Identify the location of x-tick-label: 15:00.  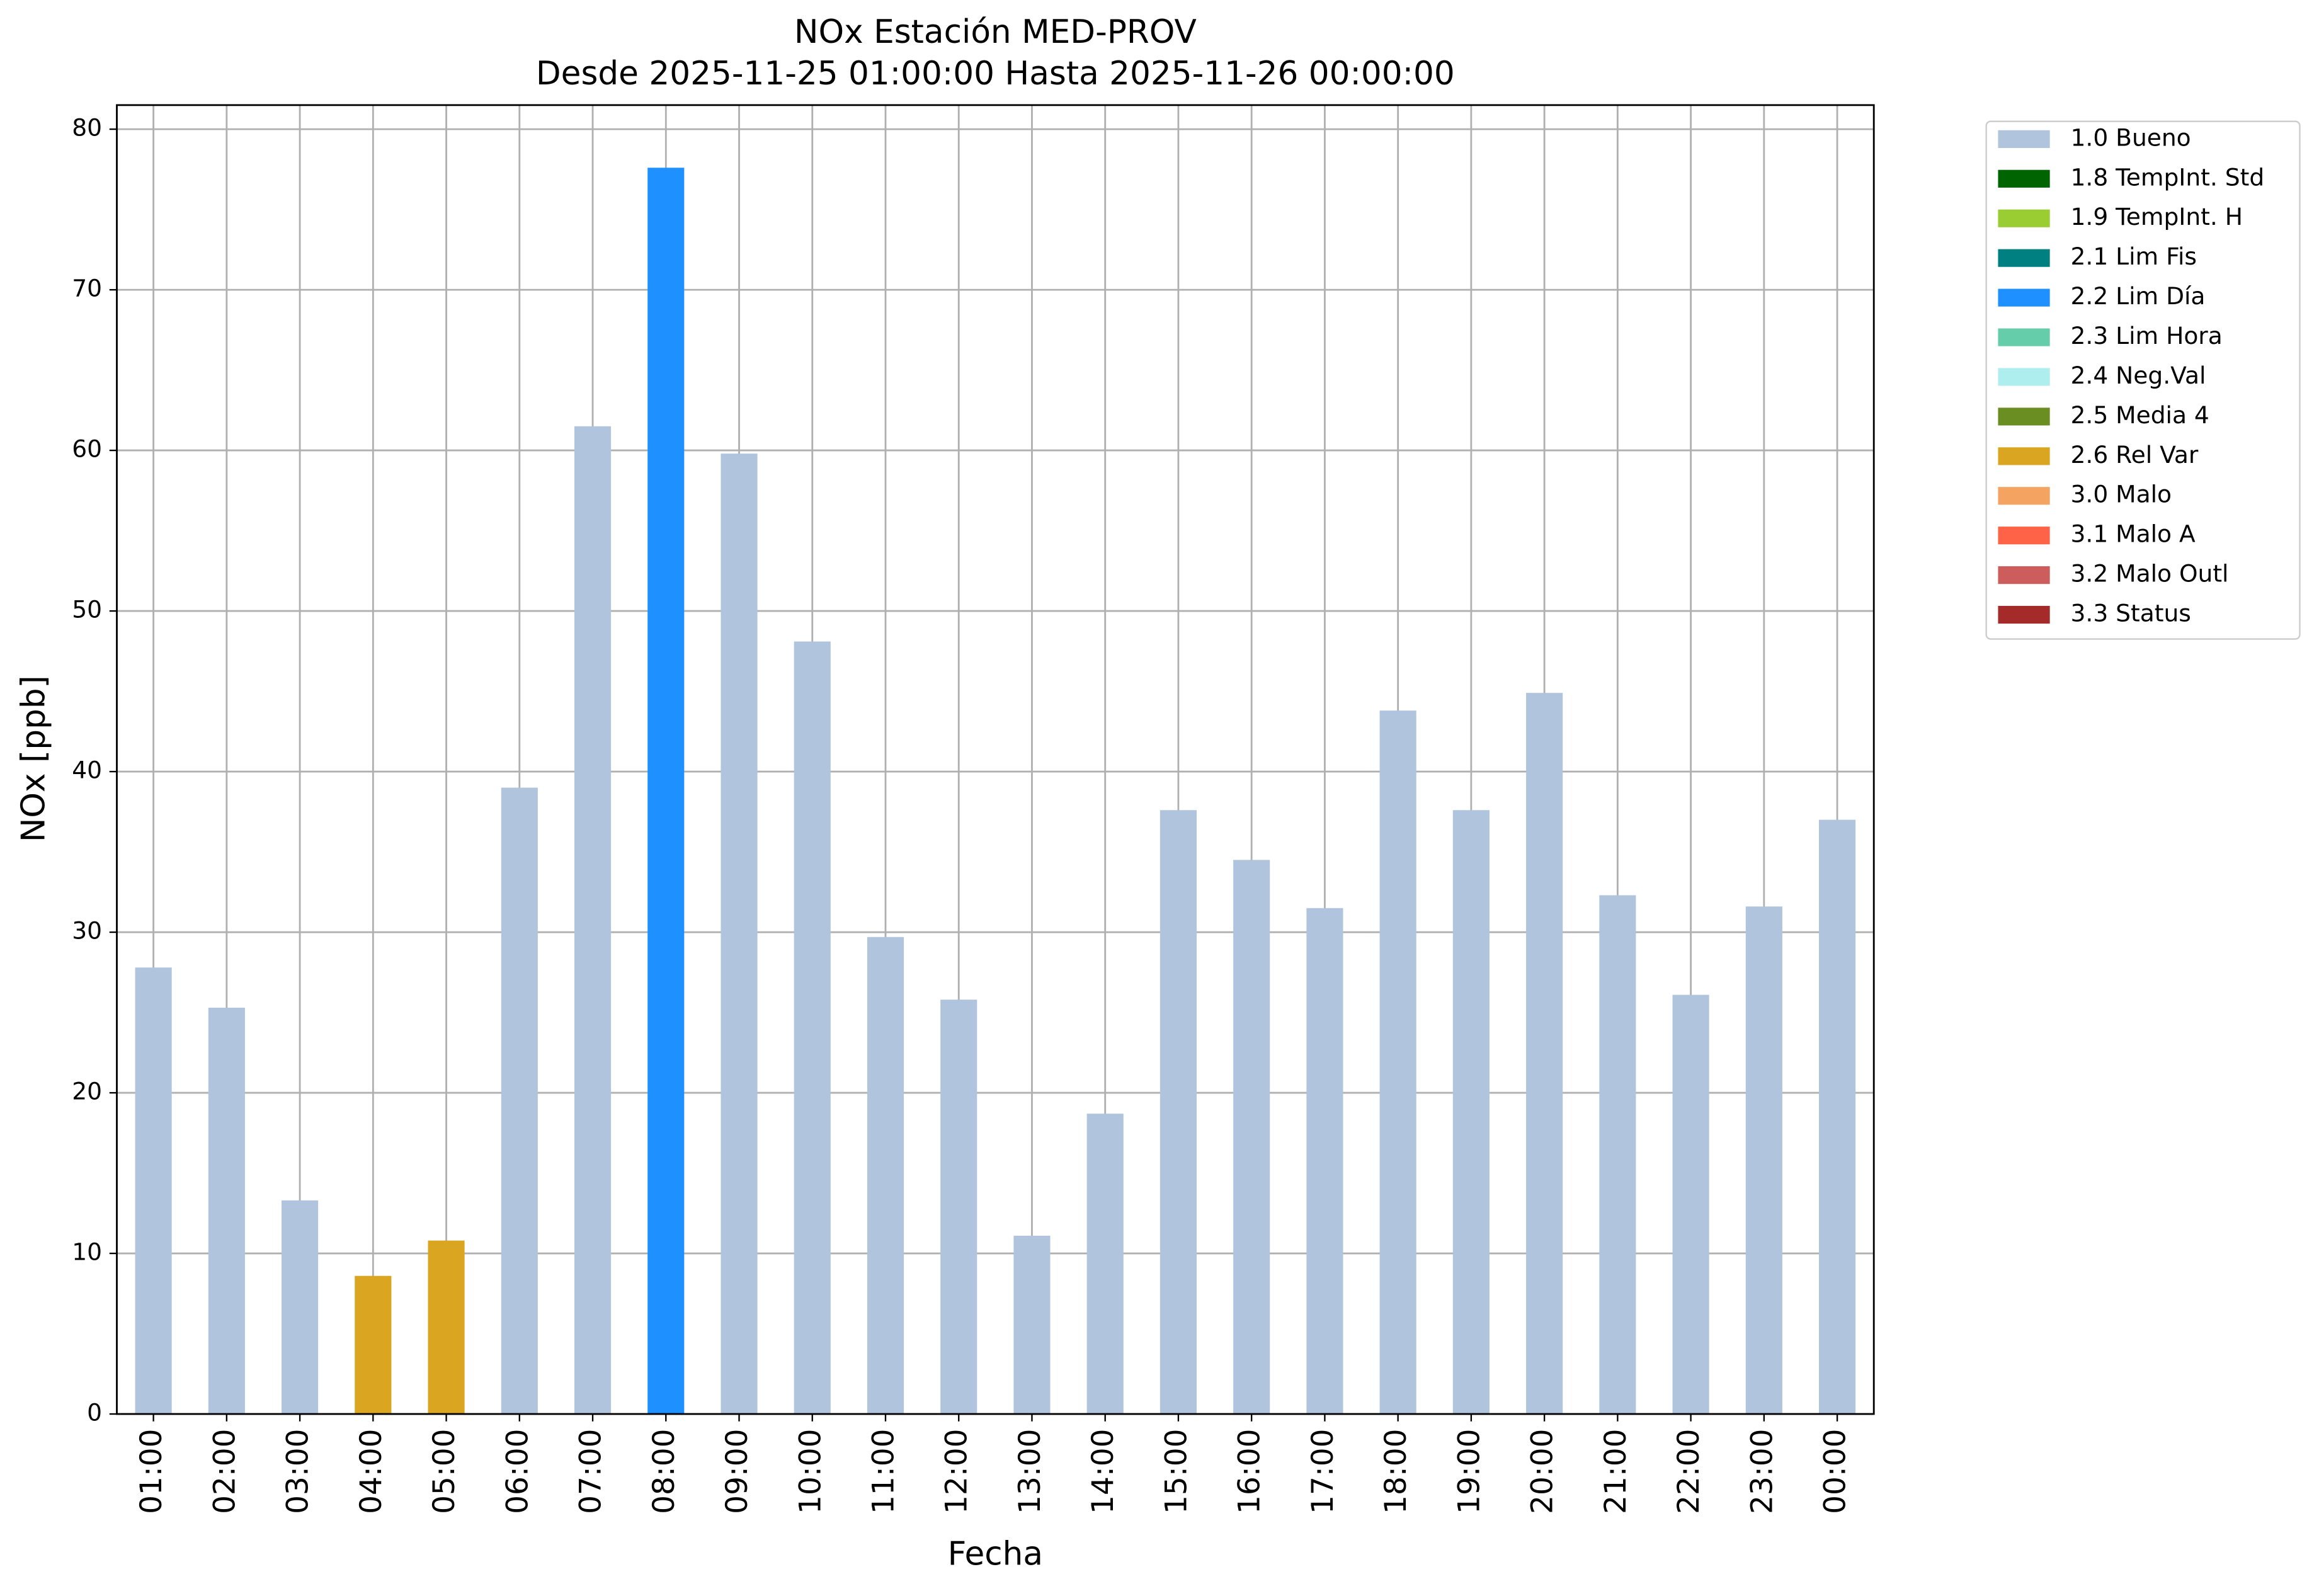
(1176, 1471).